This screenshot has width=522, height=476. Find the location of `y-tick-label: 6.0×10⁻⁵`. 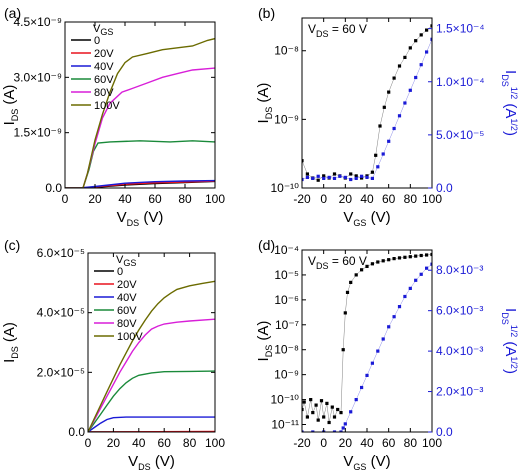

y-tick-label: 6.0×10⁻⁵ is located at coordinates (61, 253).